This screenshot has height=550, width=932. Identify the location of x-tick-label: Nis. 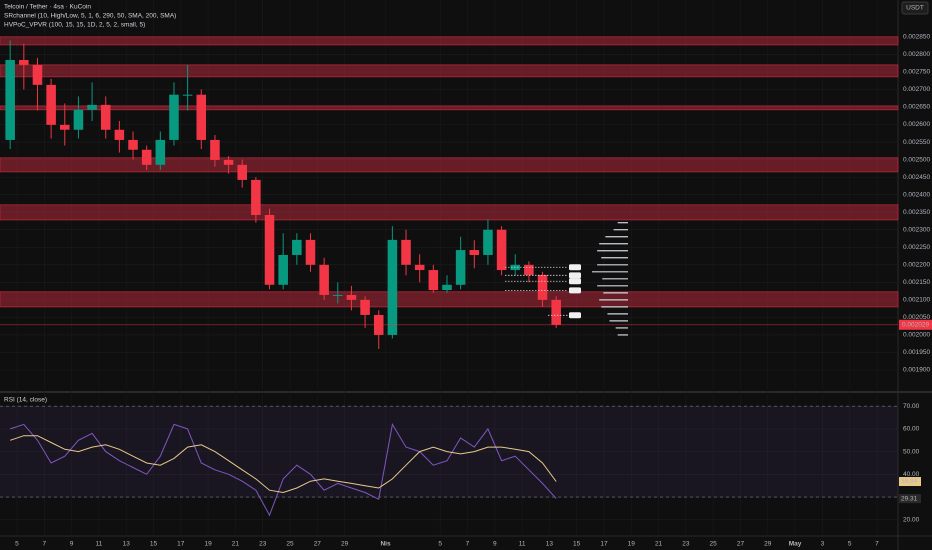
(385, 544).